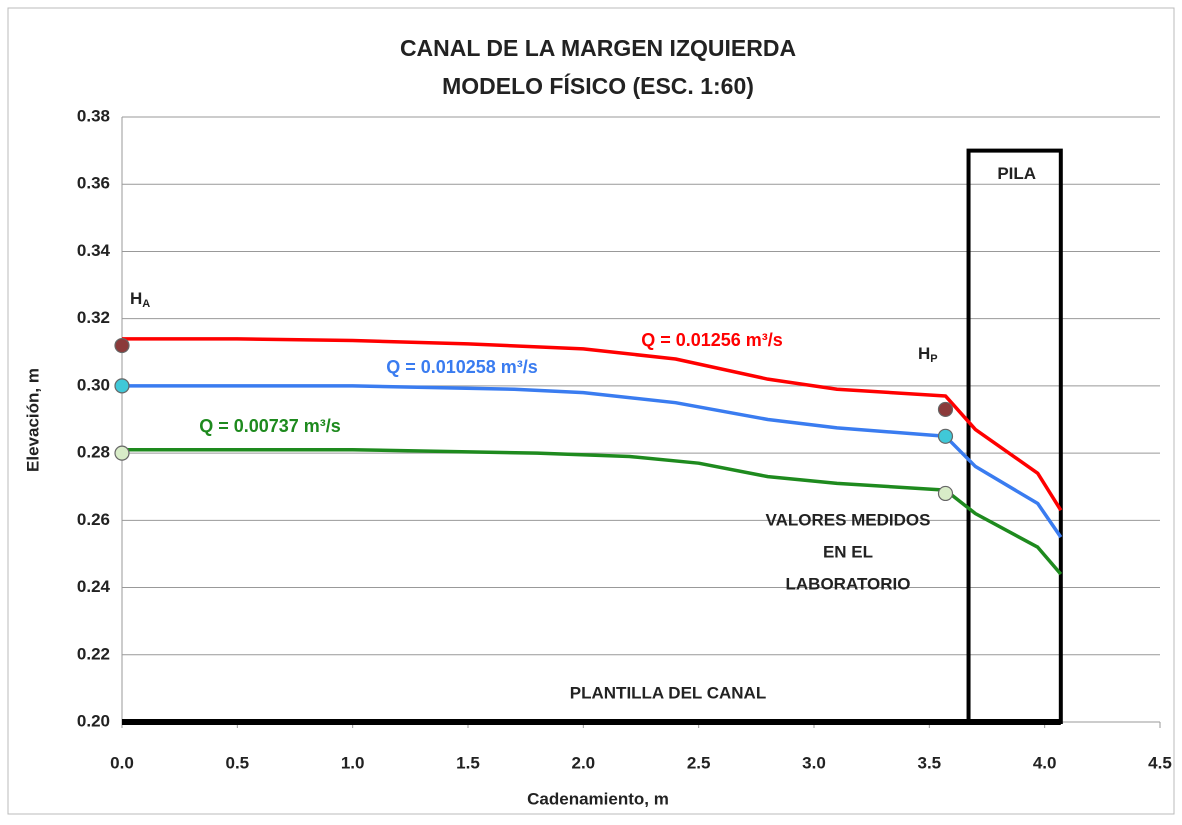 The width and height of the screenshot is (1182, 825). I want to click on x-tick-label: 1.0, so click(353, 762).